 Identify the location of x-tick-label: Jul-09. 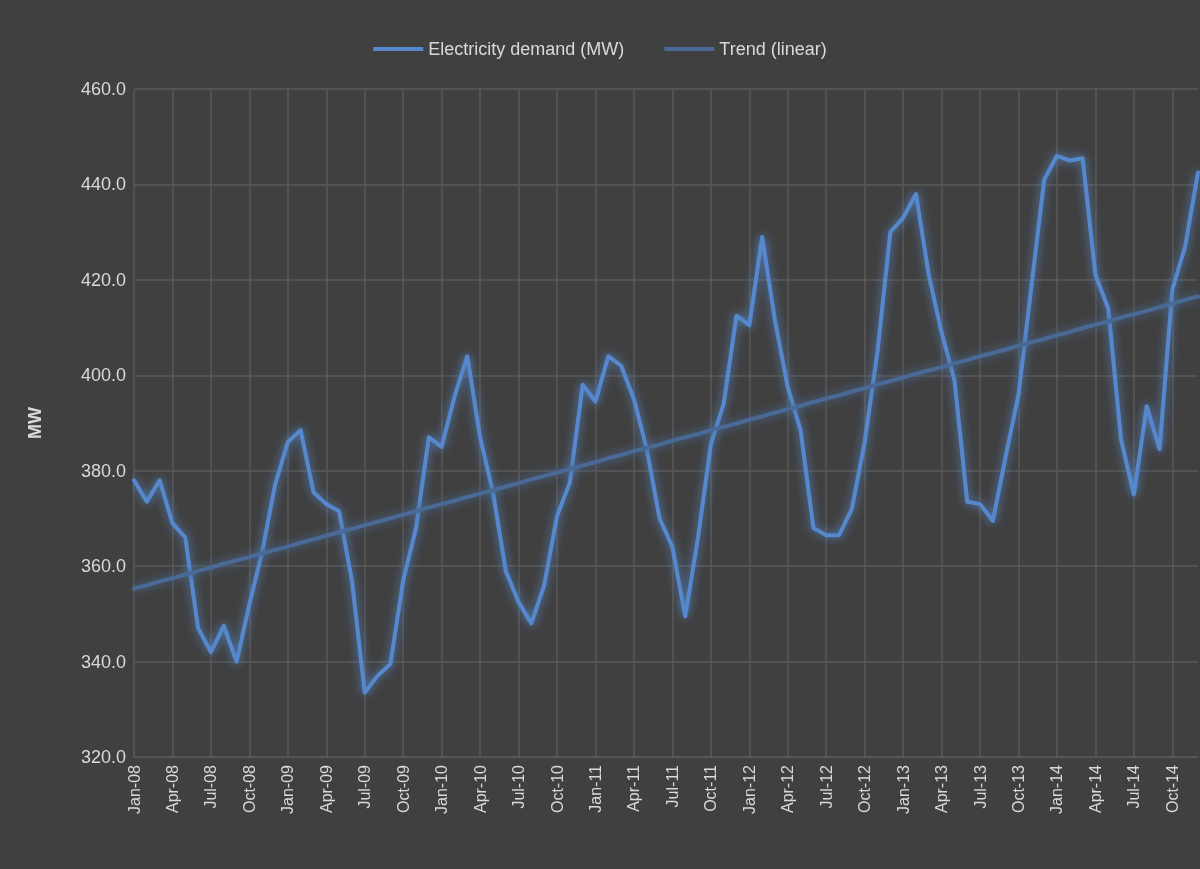
(365, 786).